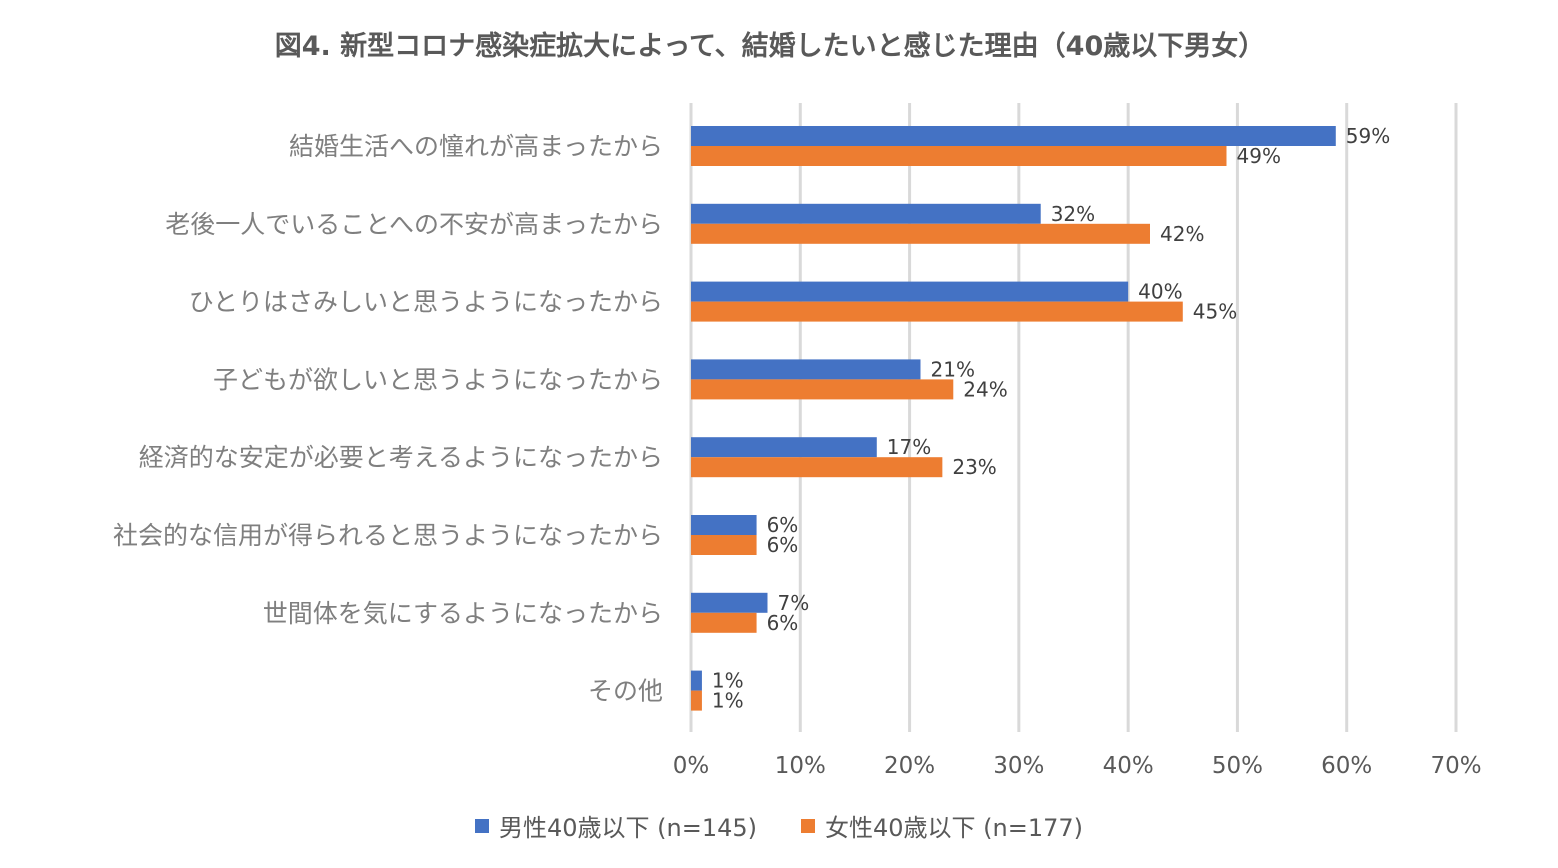 The width and height of the screenshot is (1558, 868). What do you see at coordinates (800, 766) in the screenshot?
I see `x-tick-label: 10%` at bounding box center [800, 766].